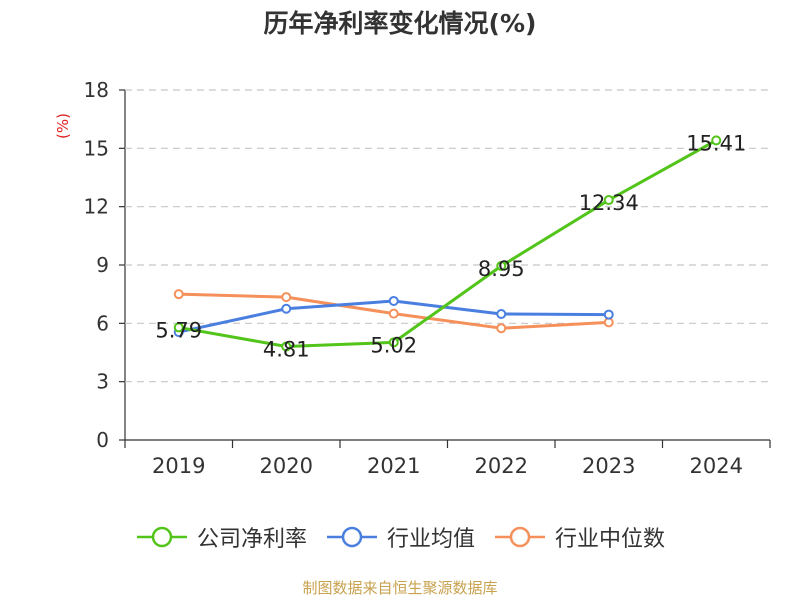 The image size is (800, 600). I want to click on legend-item-industry-median: 行业中位数, so click(579, 537).